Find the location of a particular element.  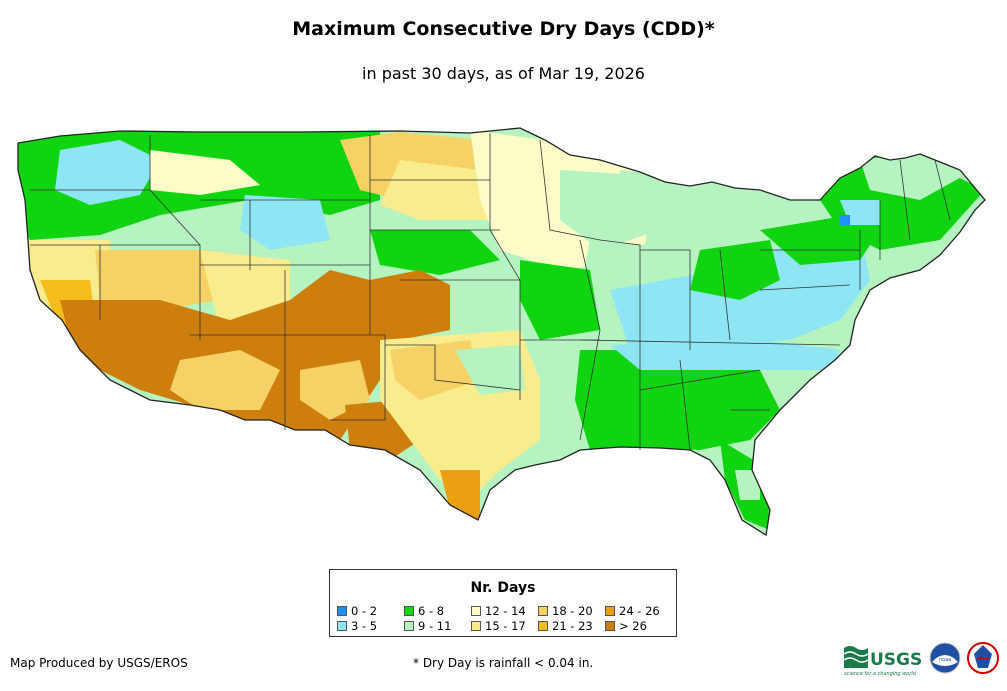

noaa-logo-text: noaa is located at coordinates (945, 660).